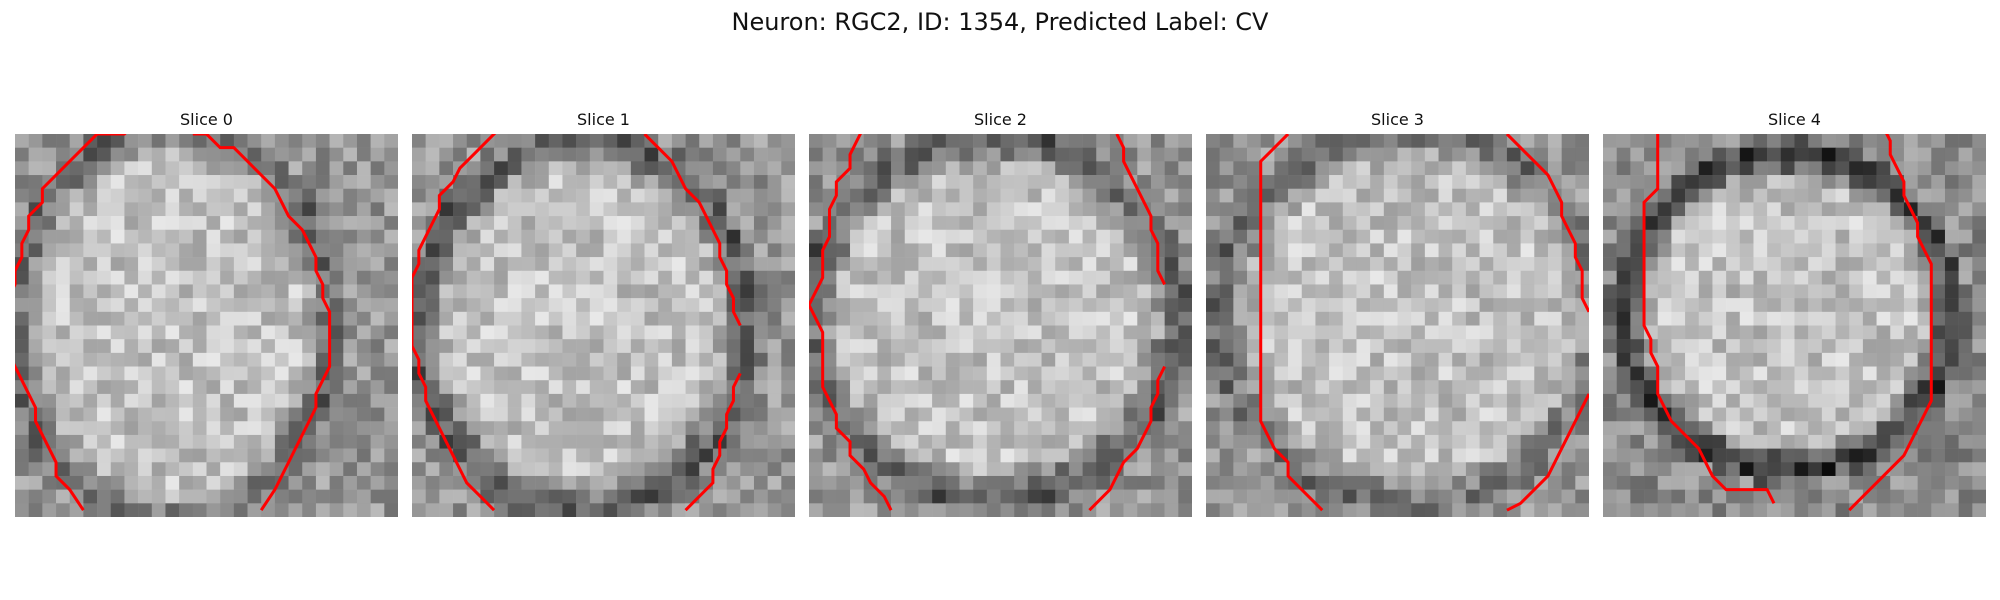  I want to click on slice-title: Slice 0, so click(206, 119).